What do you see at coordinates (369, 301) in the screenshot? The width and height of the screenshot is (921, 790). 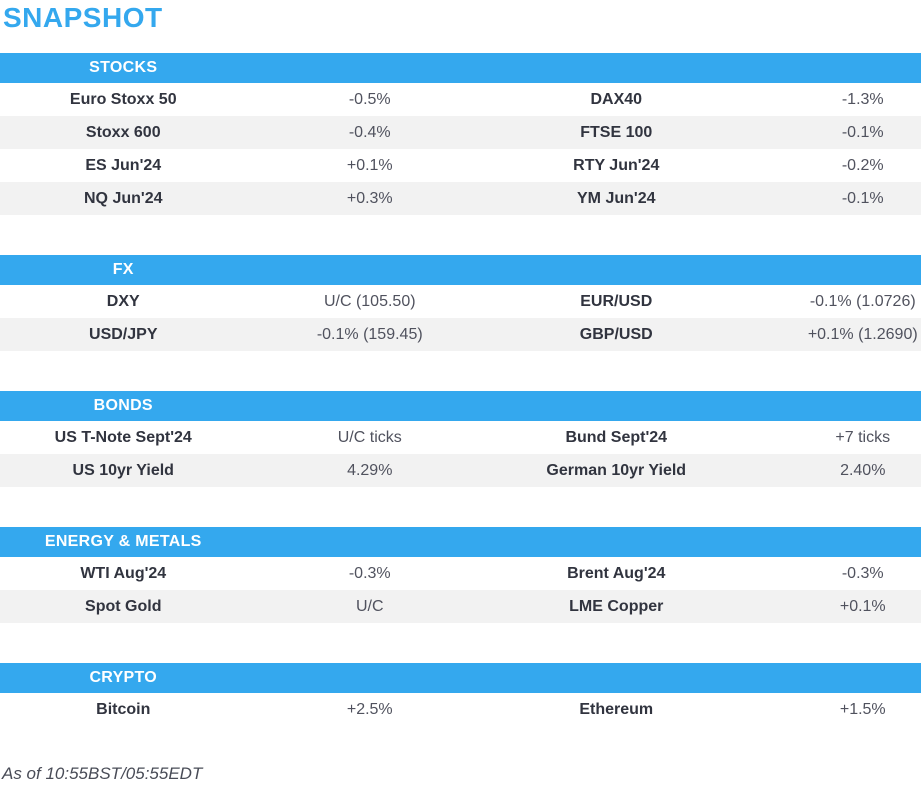 I see `cell-value1: U/C (105.50)` at bounding box center [369, 301].